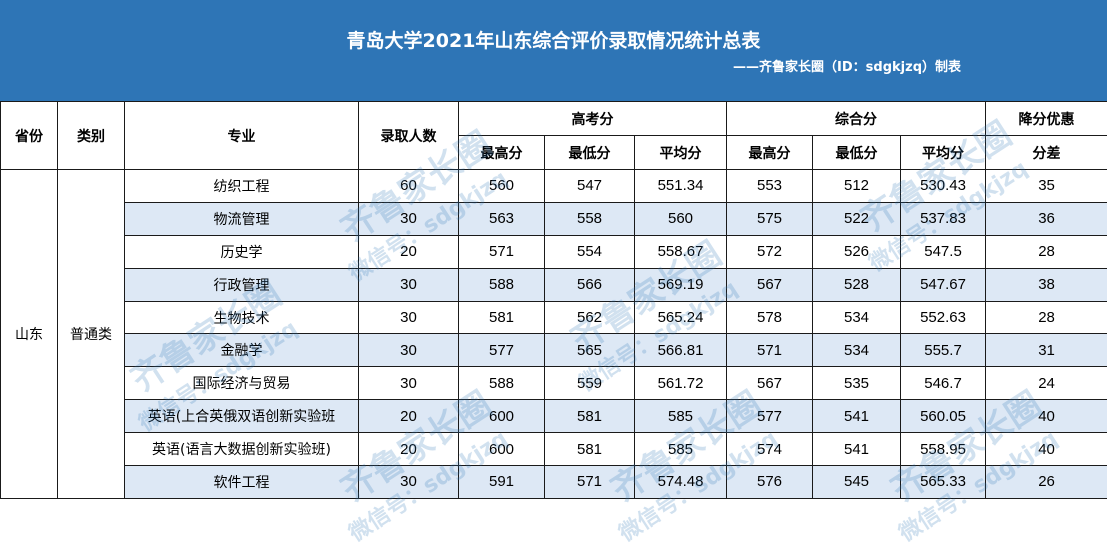 This screenshot has height=548, width=1107. What do you see at coordinates (943, 317) in the screenshot?
I see `cell-composite-avg: 552.63` at bounding box center [943, 317].